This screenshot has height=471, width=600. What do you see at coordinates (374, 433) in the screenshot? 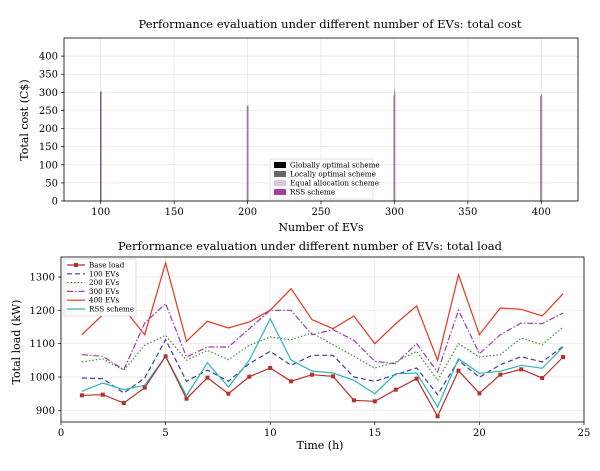
I see `load-xtick-label: 15` at bounding box center [374, 433].